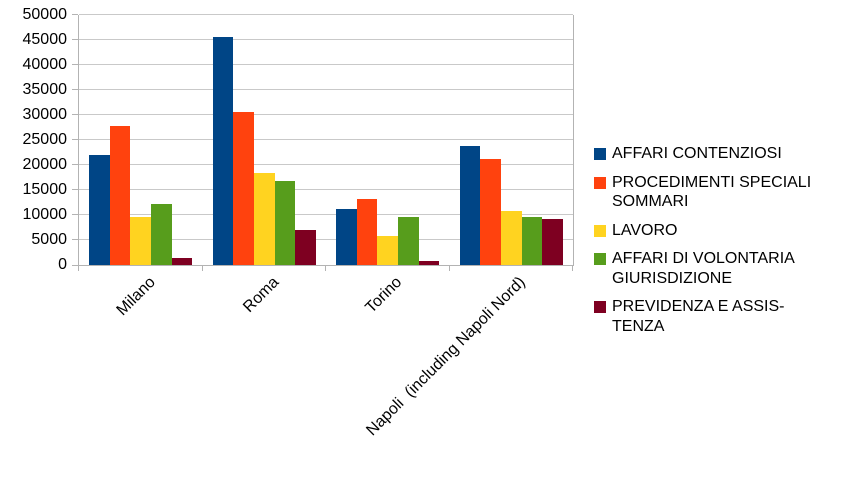  Describe the element at coordinates (62, 264) in the screenshot. I see `y-tick-label: 0` at that location.